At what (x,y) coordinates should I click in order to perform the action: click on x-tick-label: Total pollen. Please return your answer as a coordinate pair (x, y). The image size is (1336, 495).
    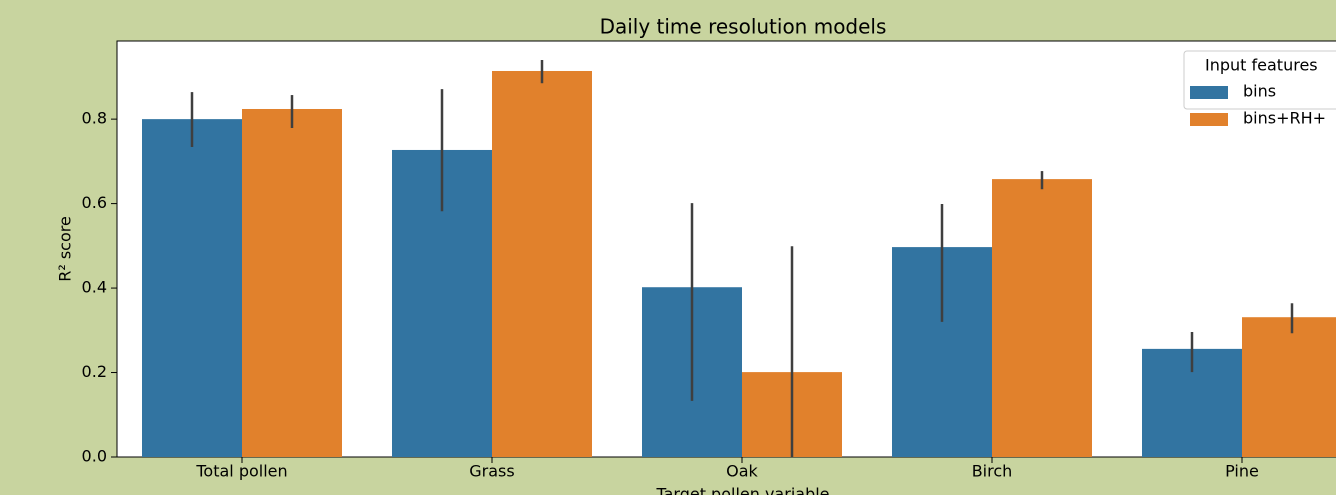
    Looking at the image, I should click on (241, 471).